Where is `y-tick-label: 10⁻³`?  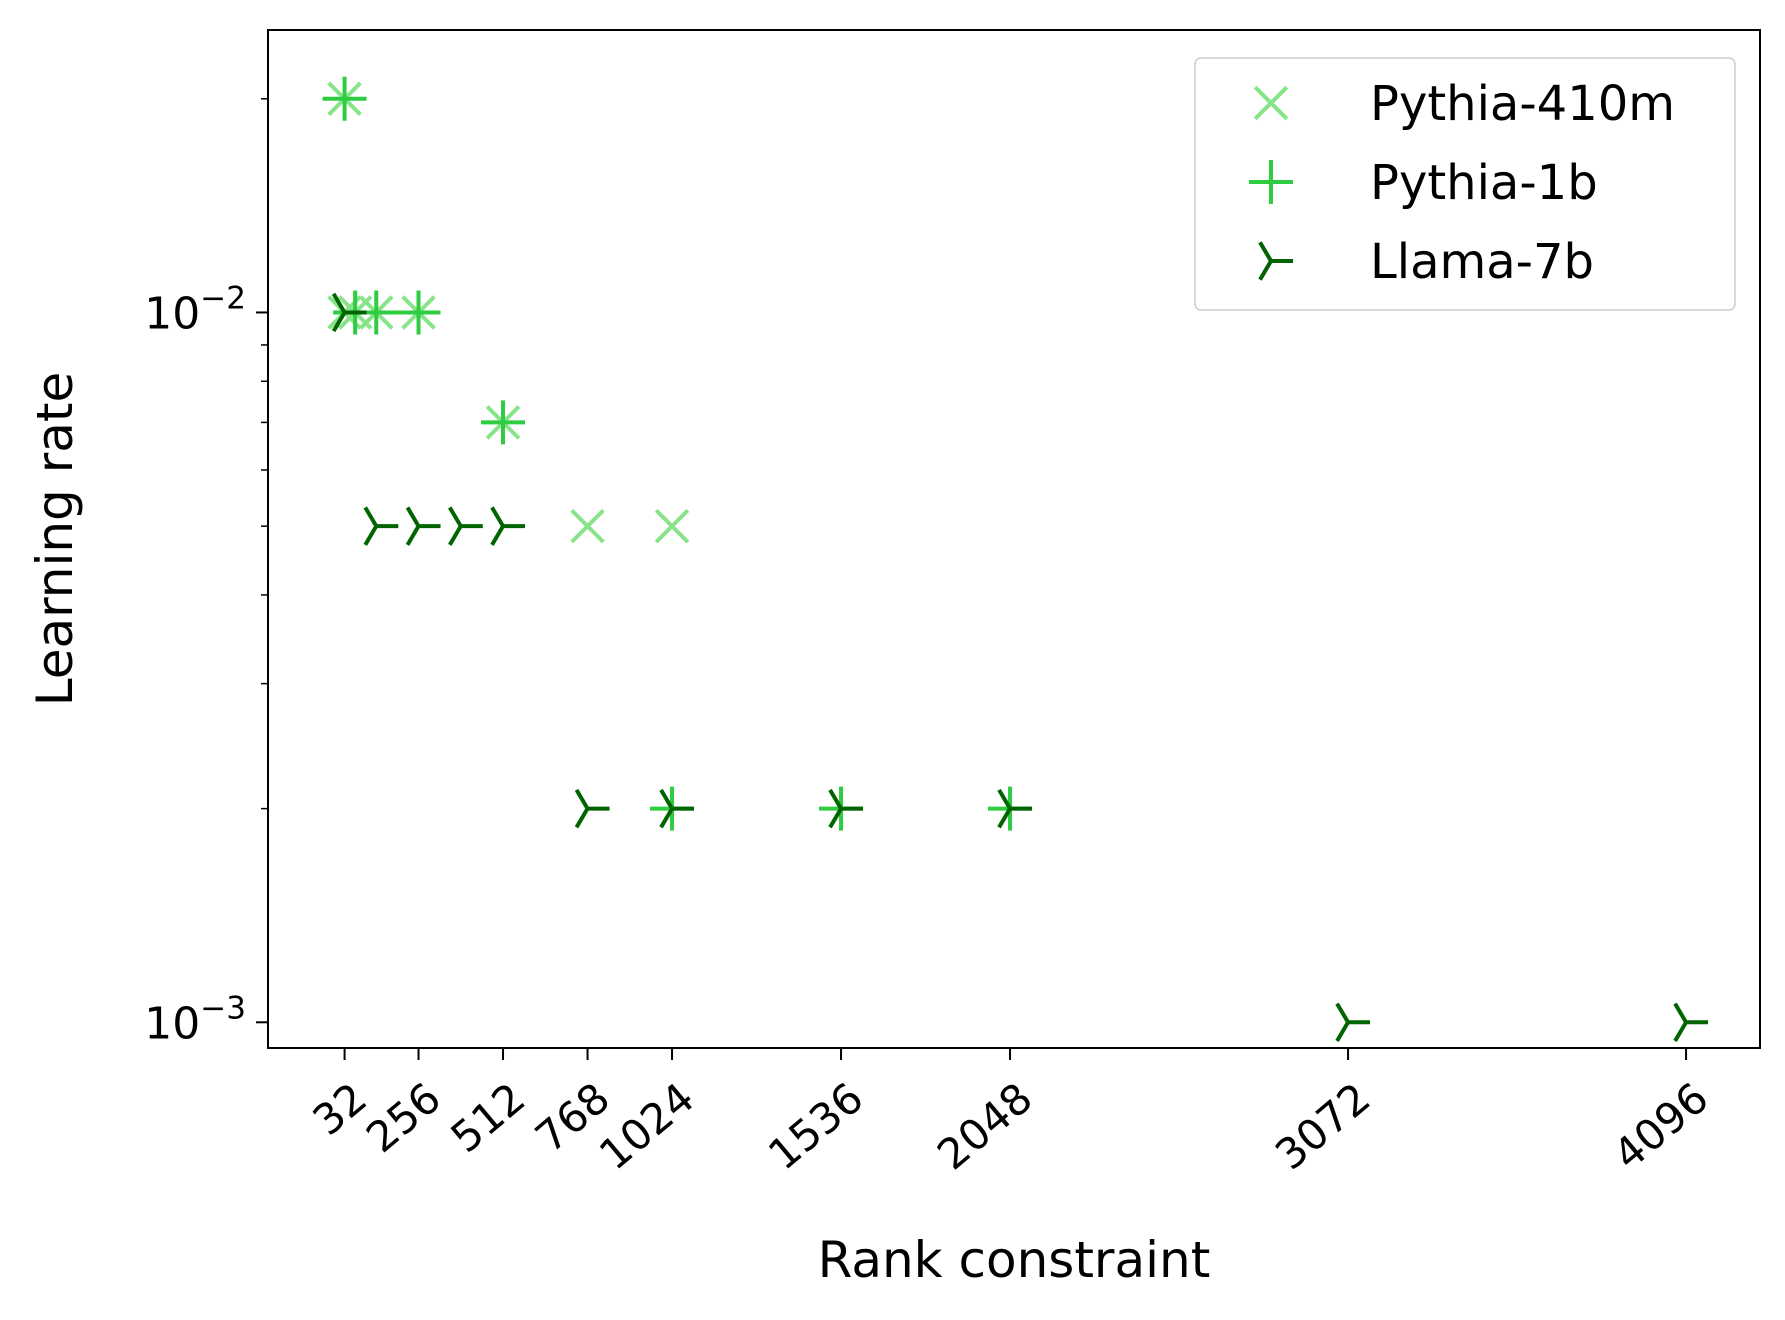 y-tick-label: 10⁻³ is located at coordinates (195, 1019).